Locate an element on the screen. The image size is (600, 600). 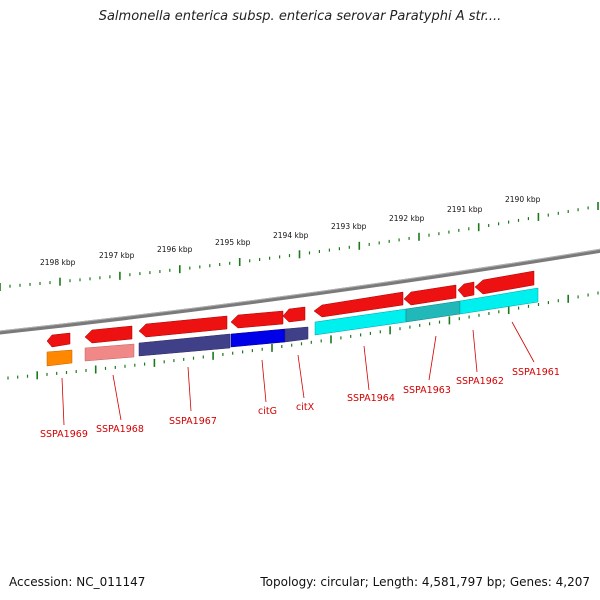
gene-arrow-sspa1962 is located at coordinates (466, 289).